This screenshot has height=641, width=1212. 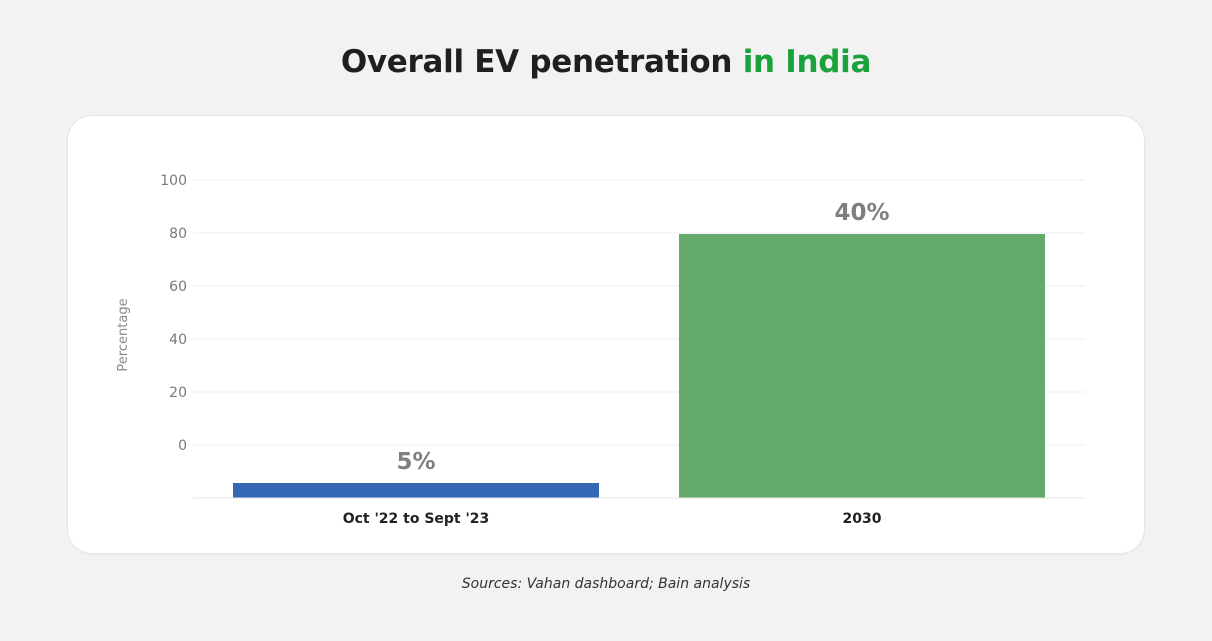 I want to click on x-category-label: 2030, so click(x=862, y=519).